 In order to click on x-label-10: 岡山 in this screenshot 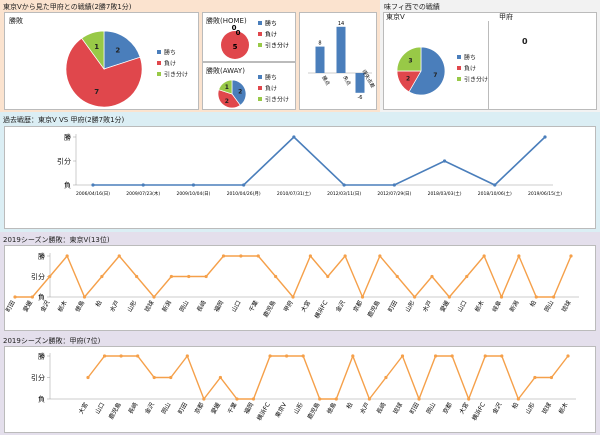, I will do `click(184, 306)`.